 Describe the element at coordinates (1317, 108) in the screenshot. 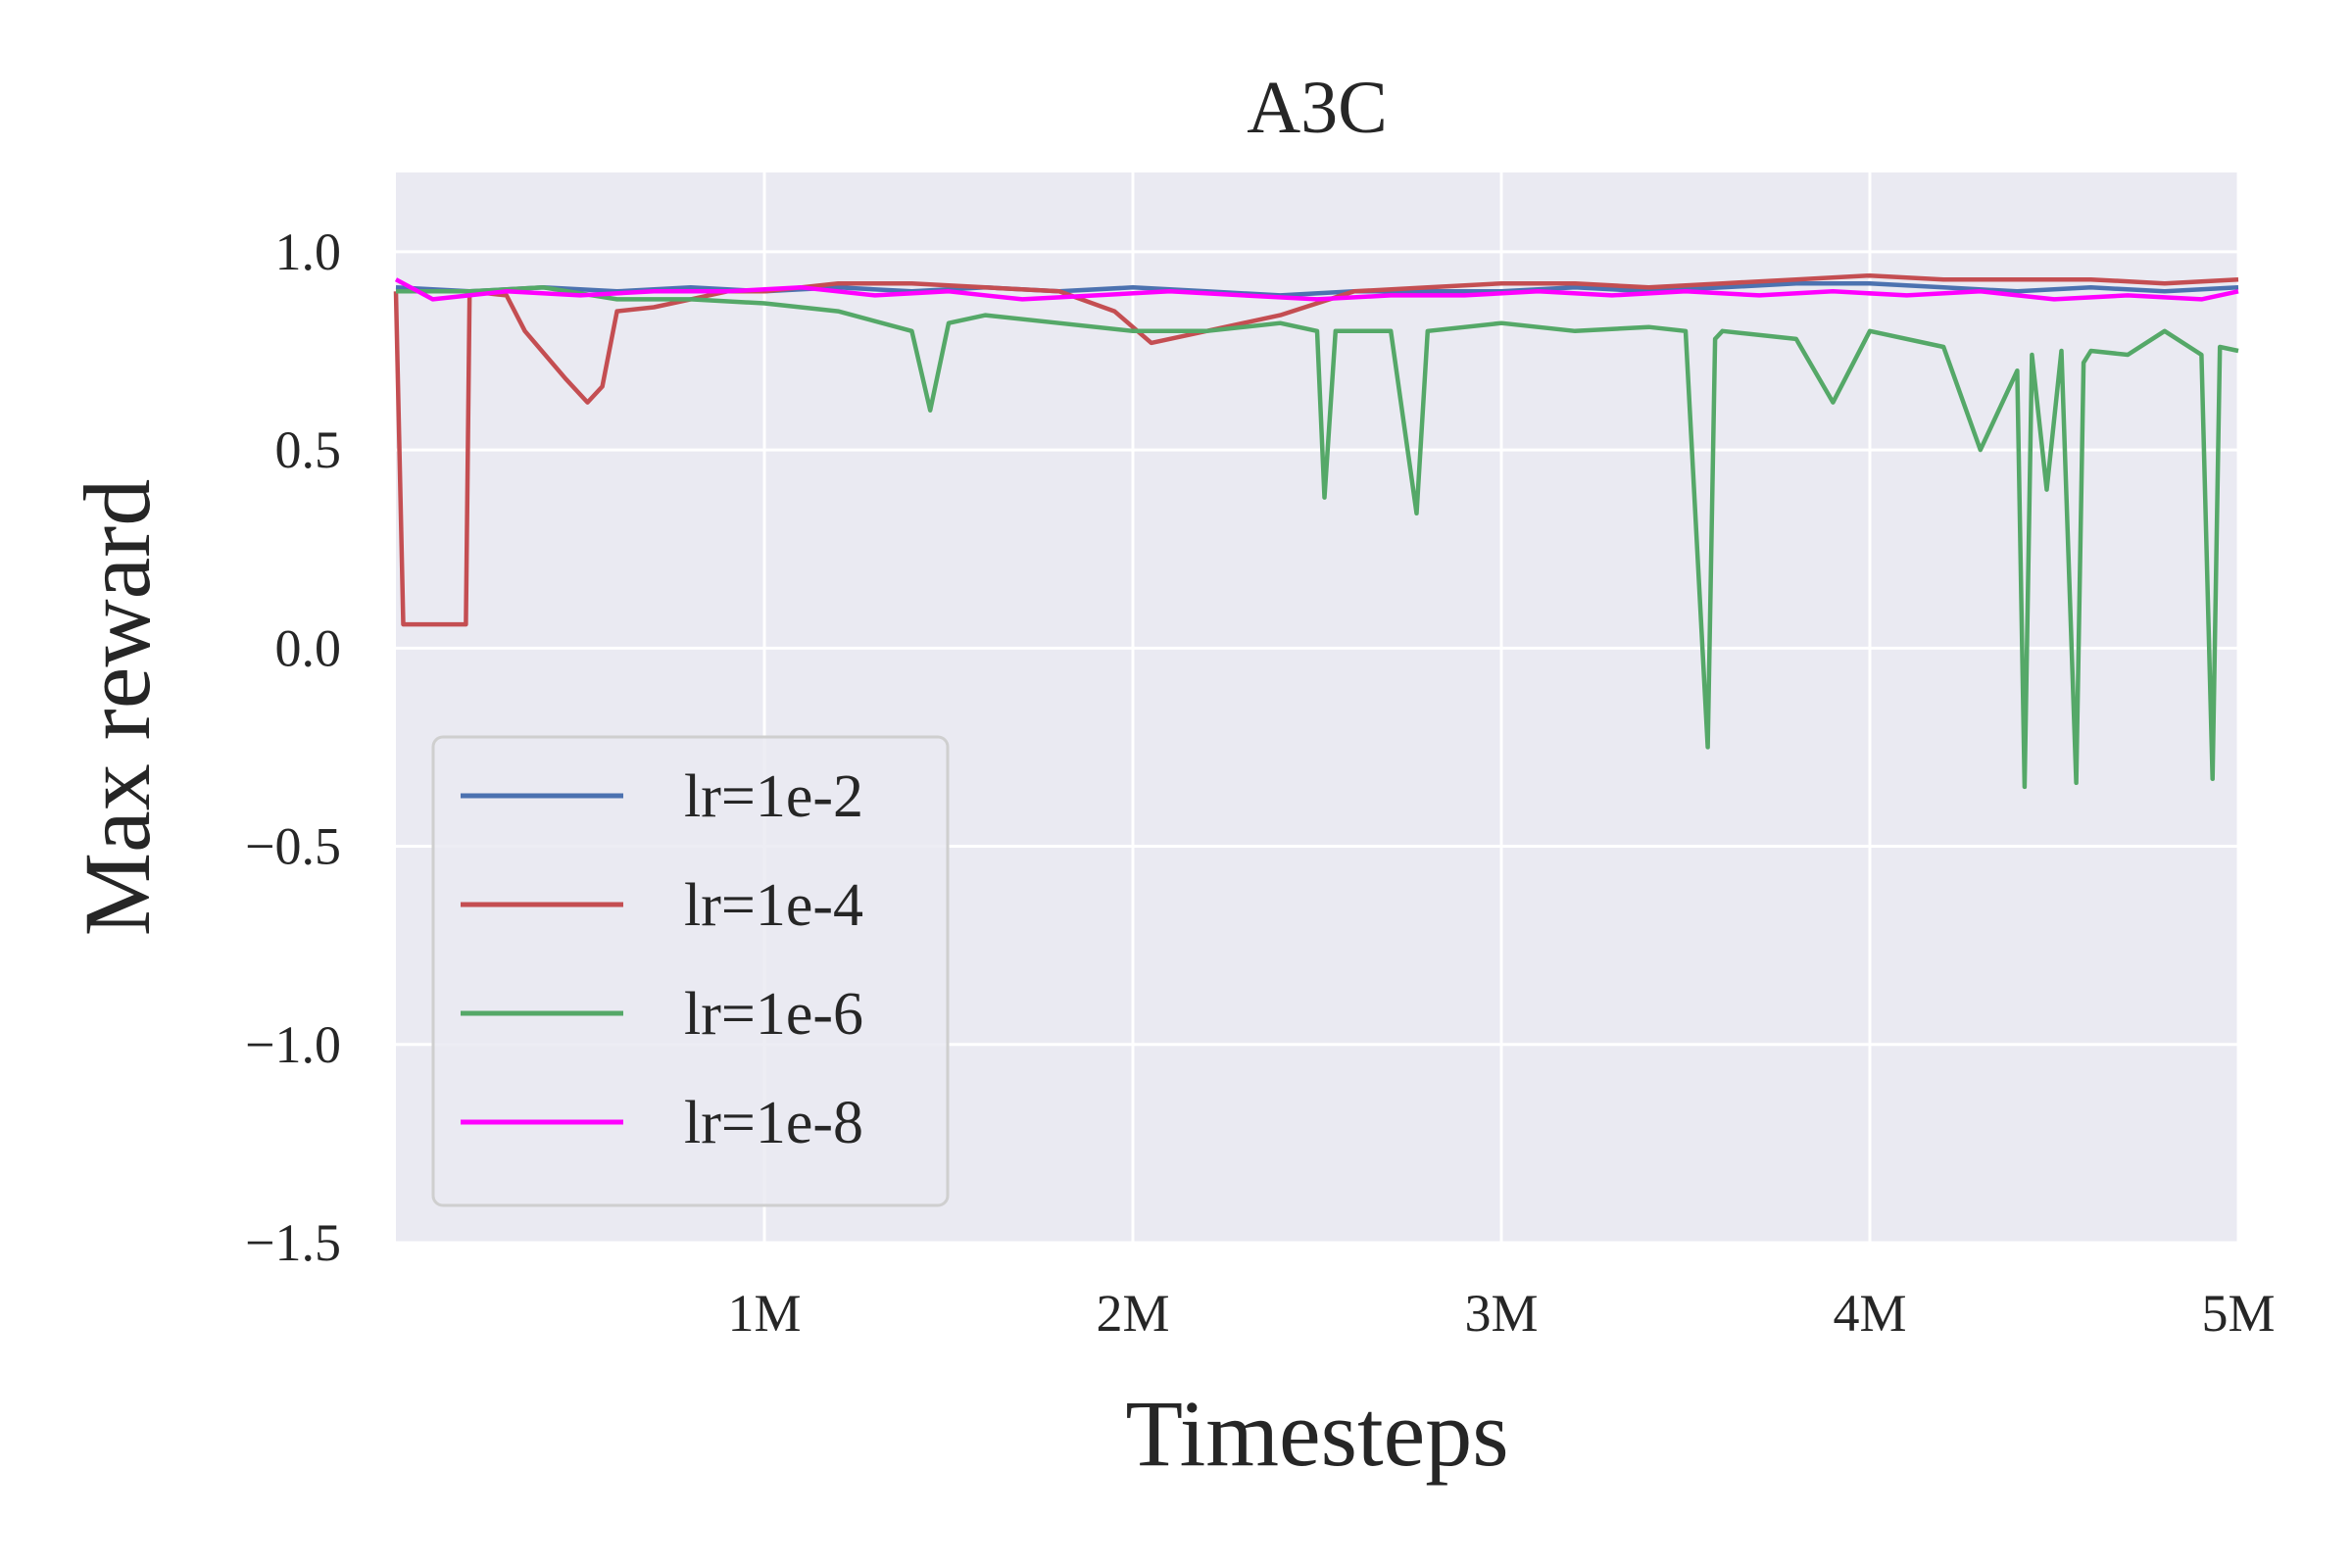

I see `chart-title: A3C` at that location.